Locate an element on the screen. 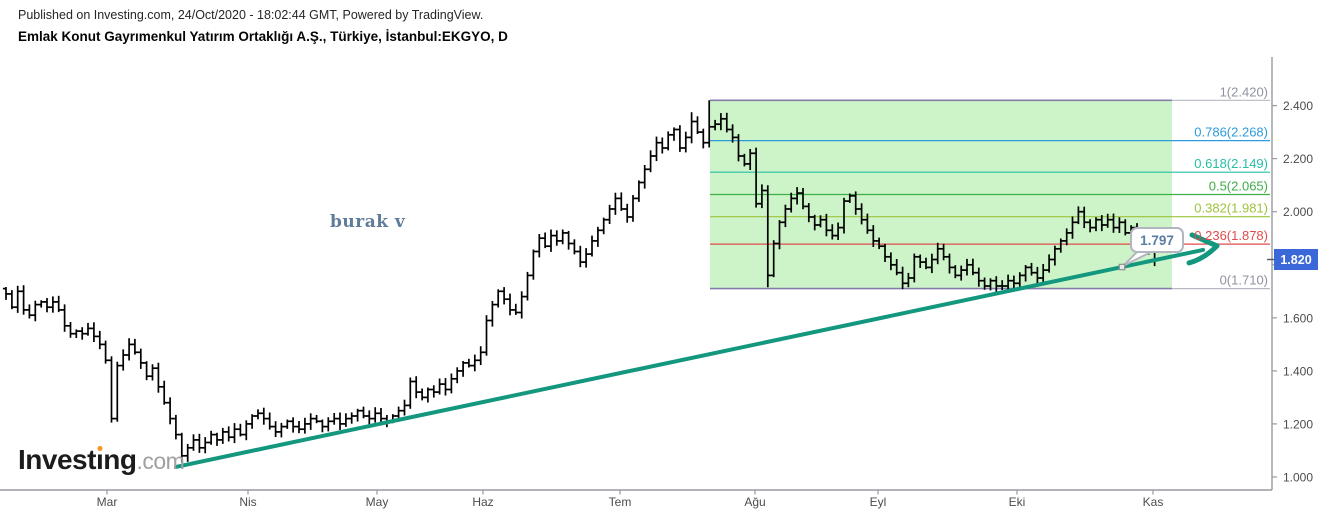  trendline-handle is located at coordinates (1122, 267).